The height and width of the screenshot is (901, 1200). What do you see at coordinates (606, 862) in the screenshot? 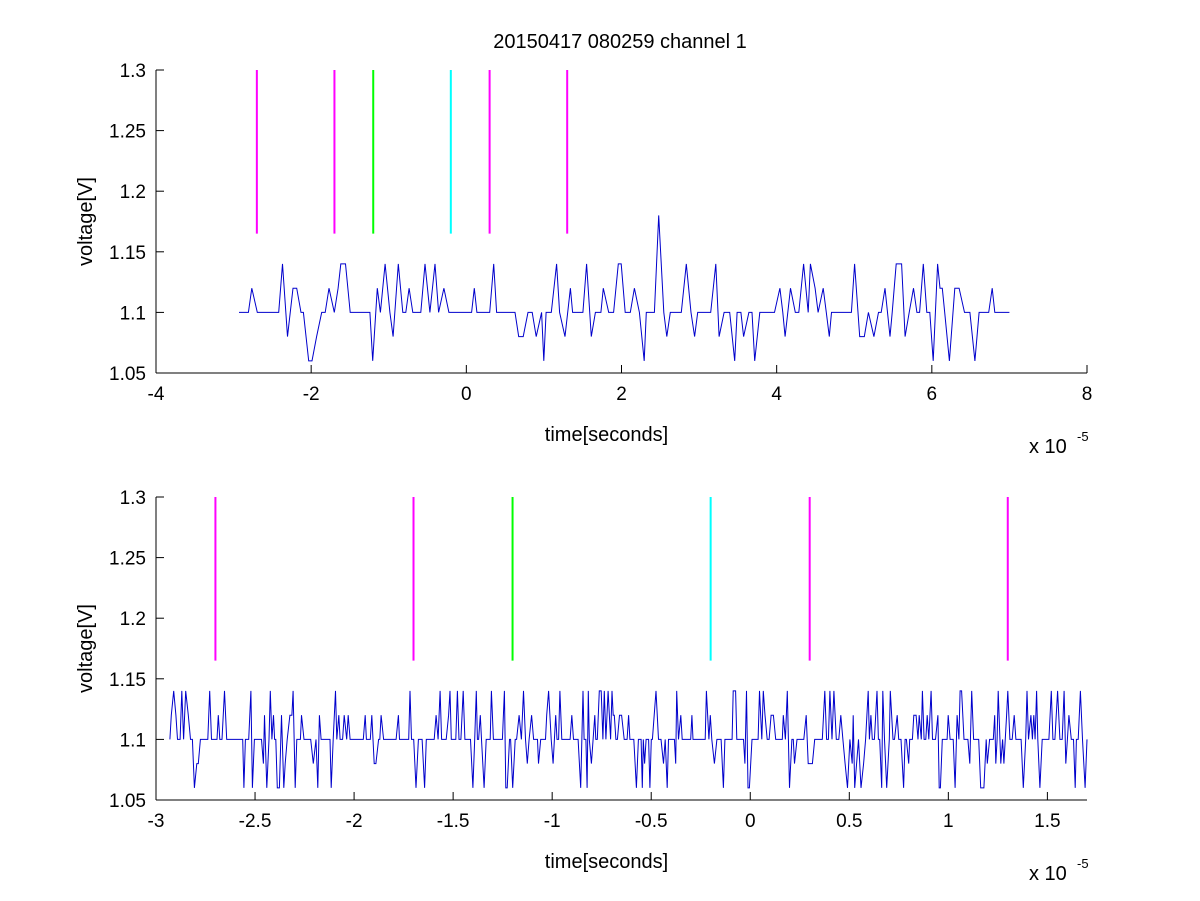
I see `x-axis-label-bottom: time[seconds]` at bounding box center [606, 862].